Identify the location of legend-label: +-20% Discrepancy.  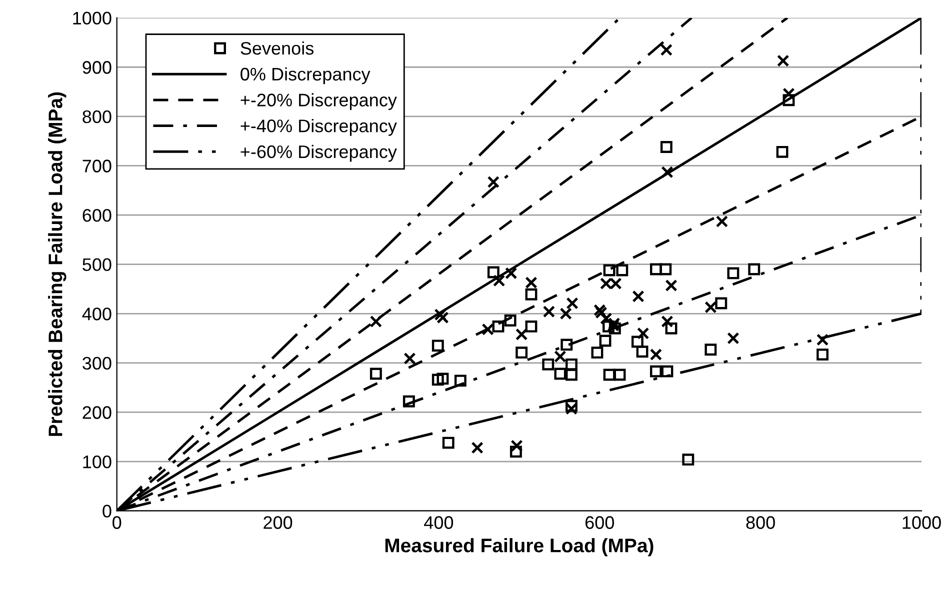
(318, 101).